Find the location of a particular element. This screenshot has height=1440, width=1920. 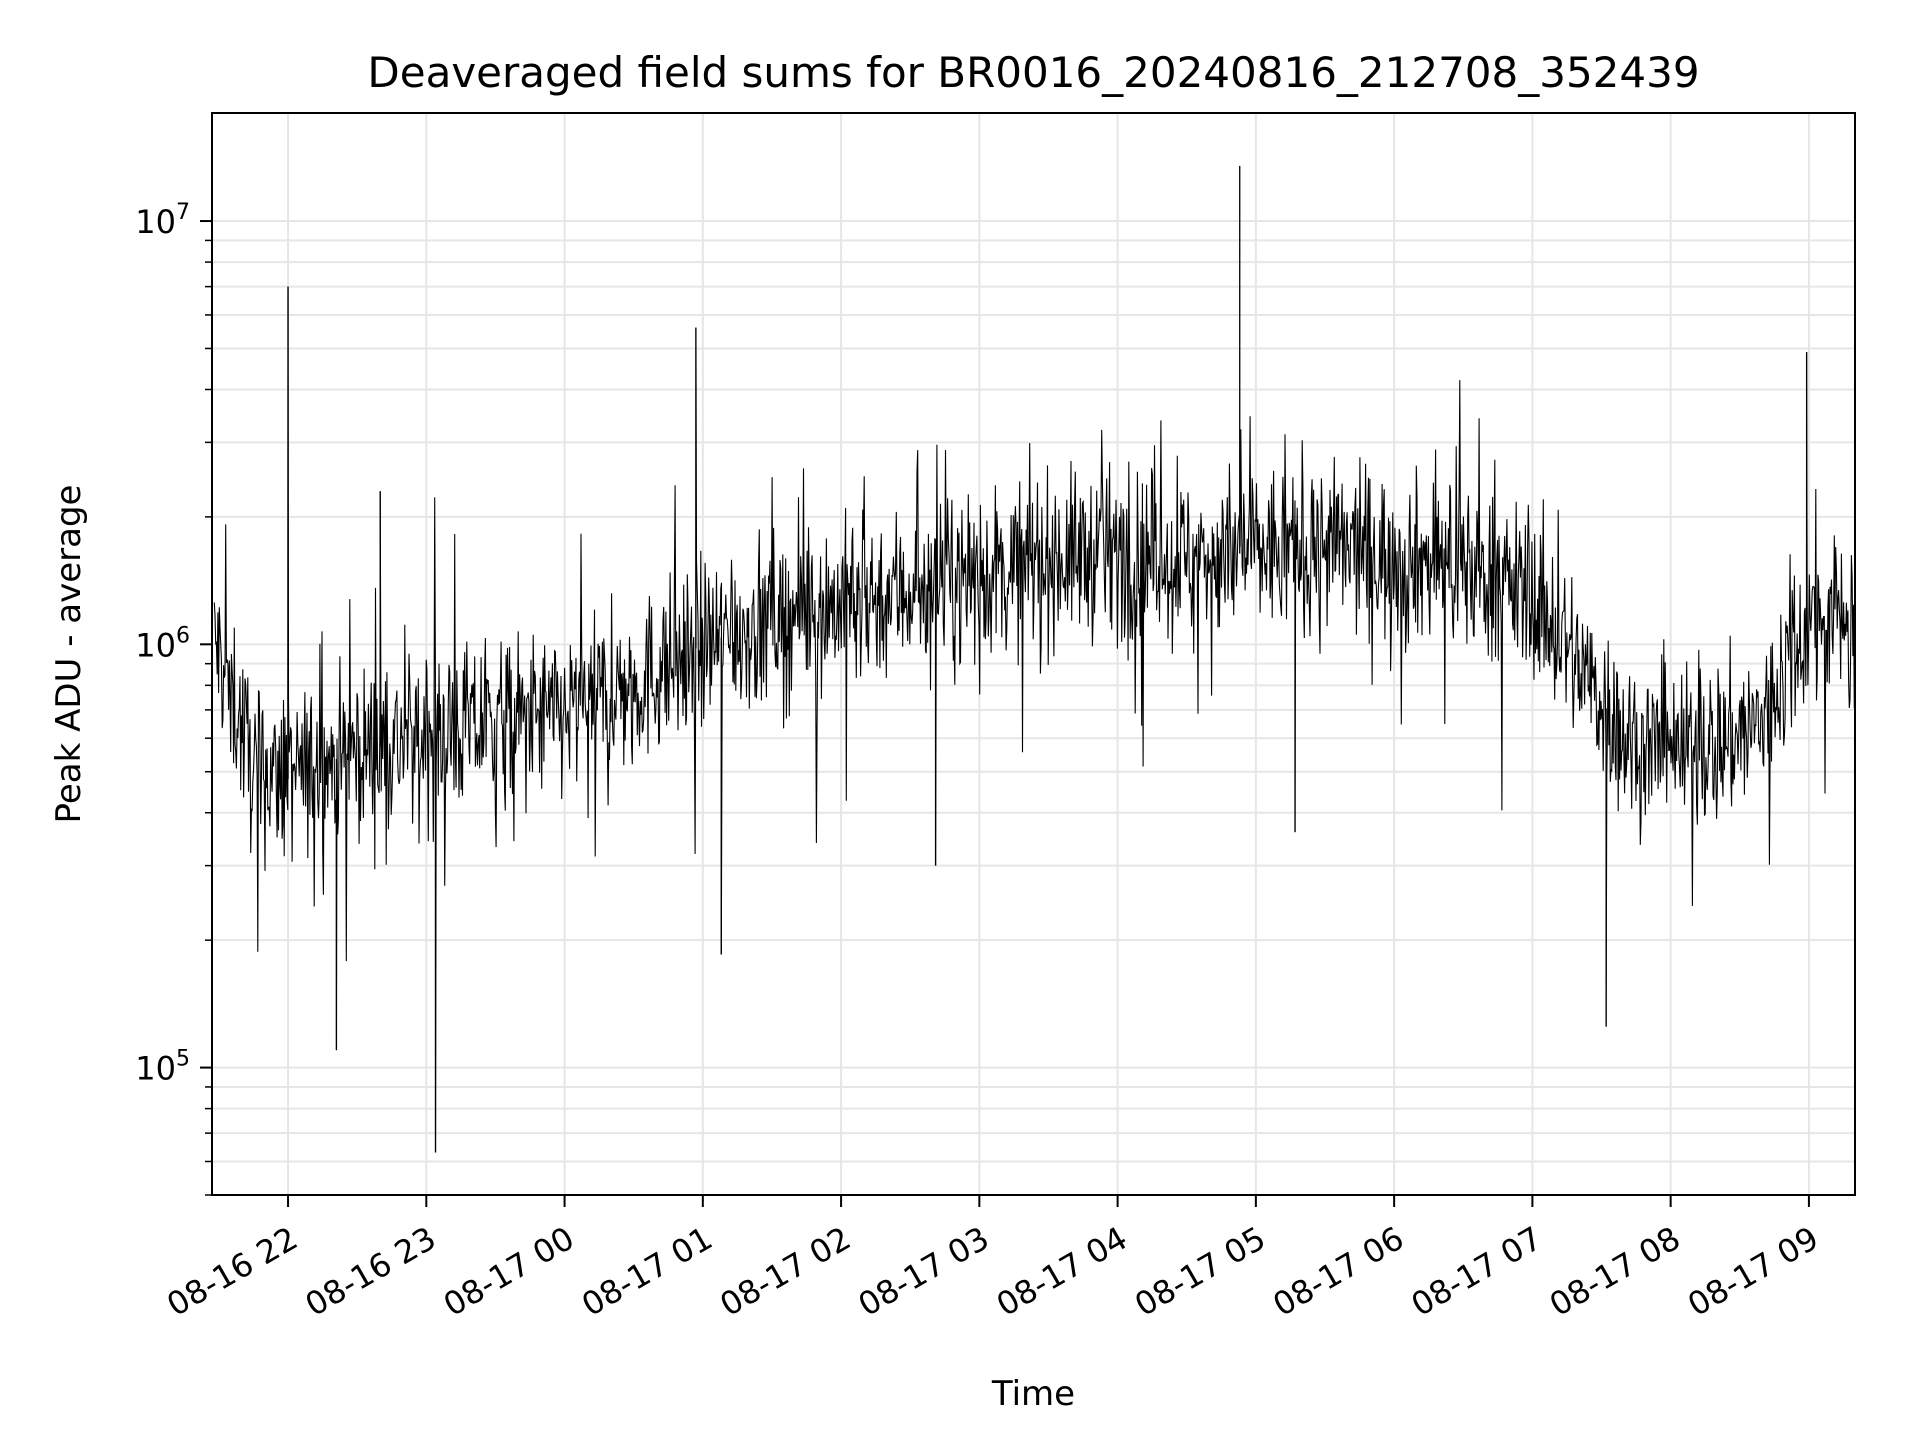

y-axis: 105 106 107 is located at coordinates (173, 698).